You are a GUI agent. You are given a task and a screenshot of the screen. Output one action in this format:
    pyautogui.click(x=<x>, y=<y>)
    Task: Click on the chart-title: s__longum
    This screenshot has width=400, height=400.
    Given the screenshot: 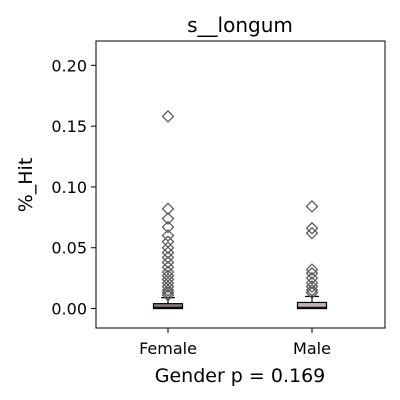 What is the action you would take?
    pyautogui.click(x=240, y=25)
    